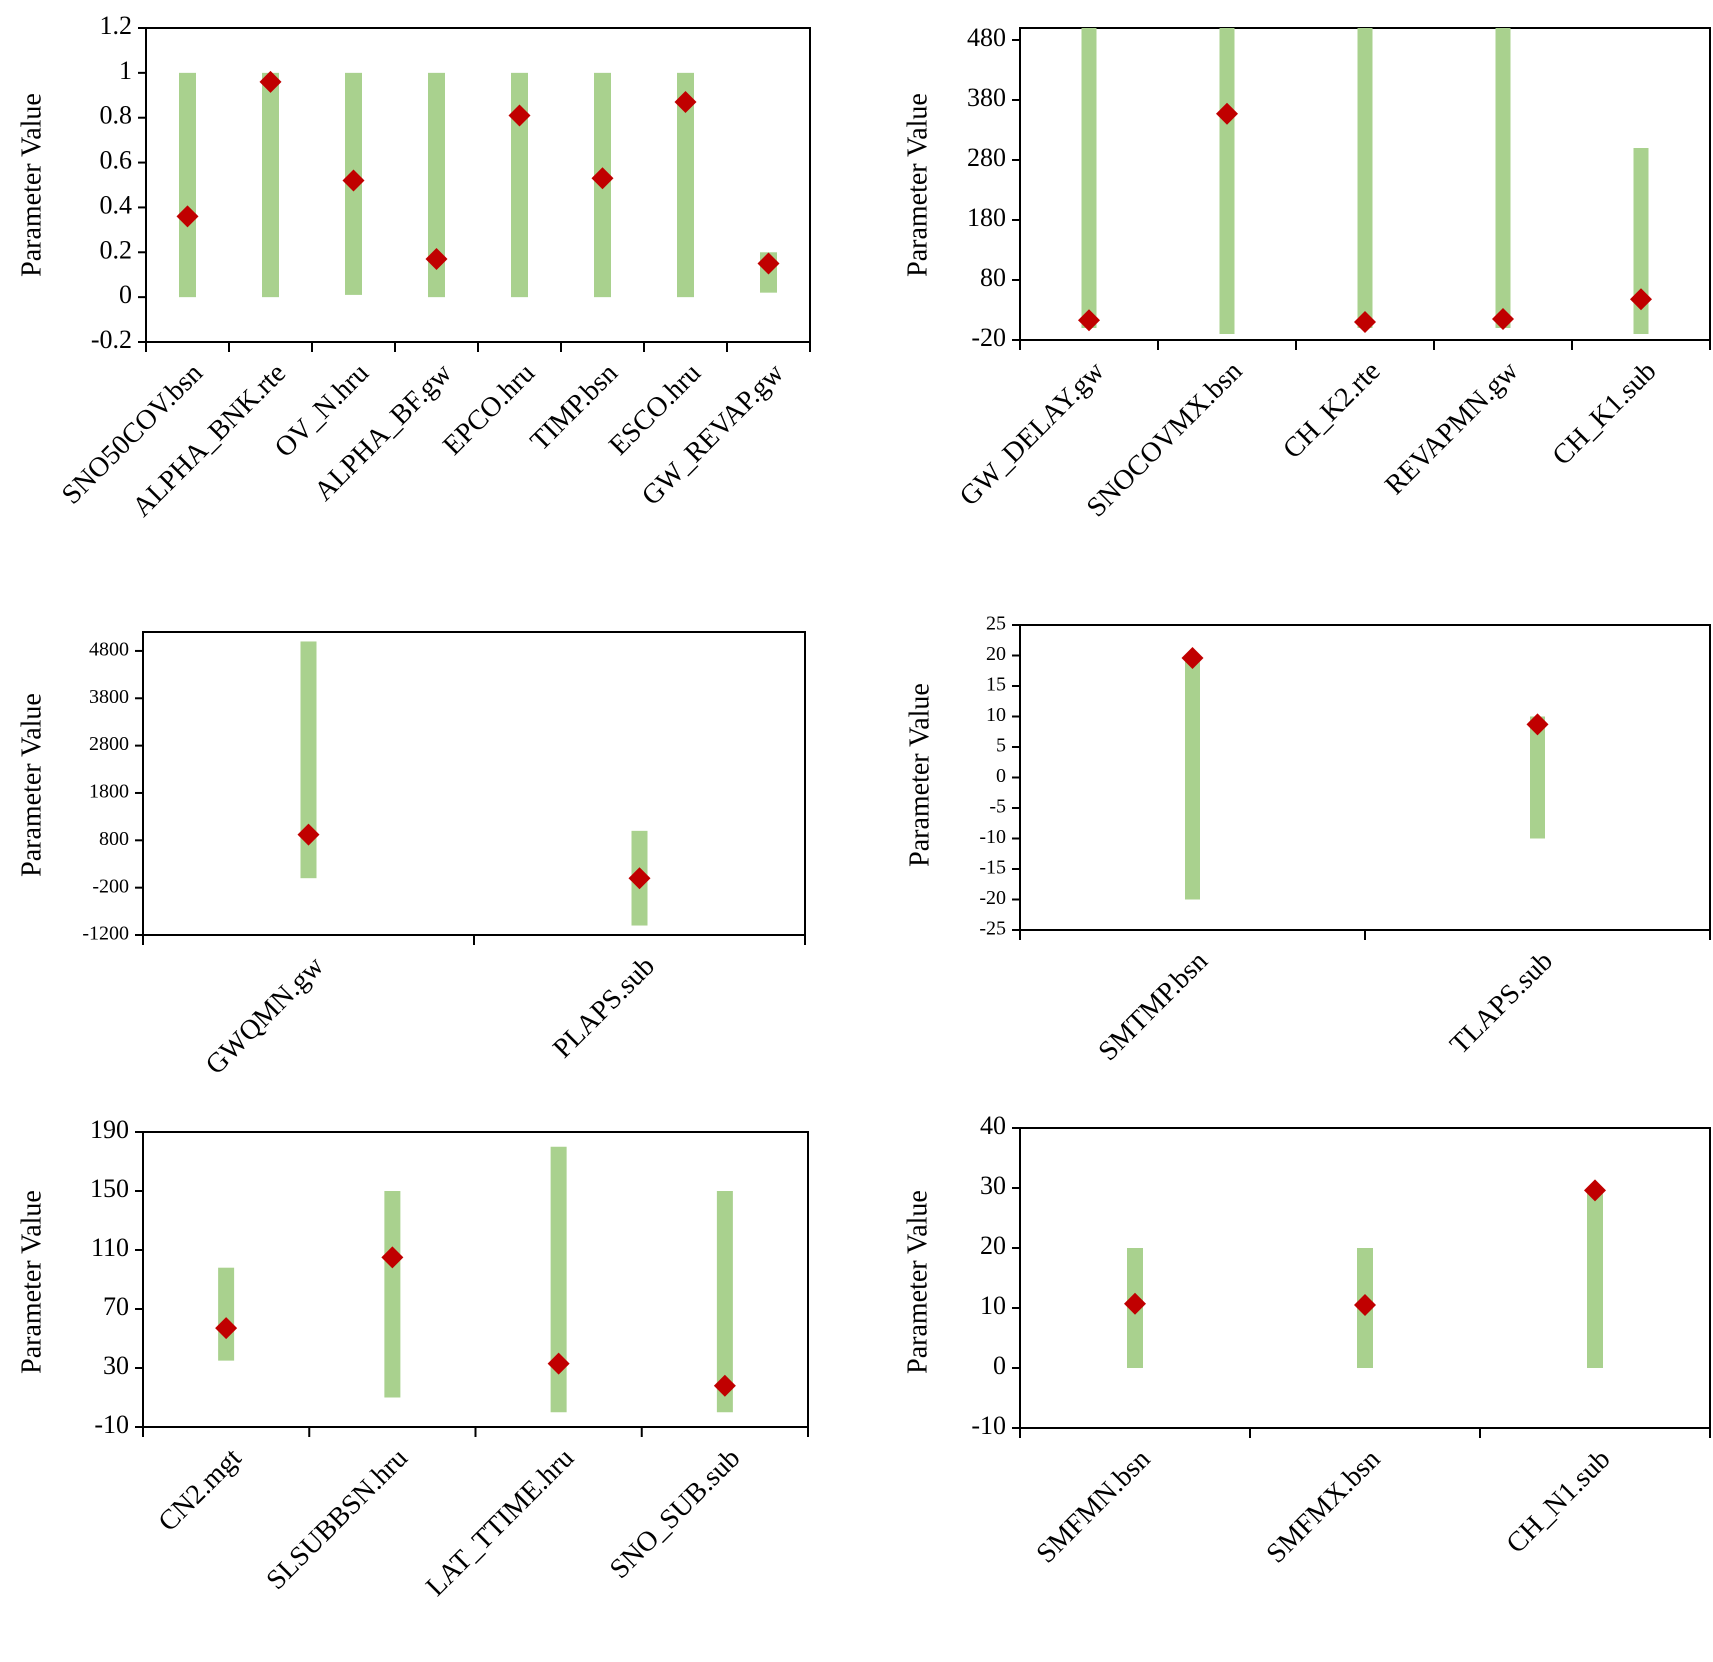 The image size is (1713, 1662). Describe the element at coordinates (111, 339) in the screenshot. I see `y-tick-label: -0.2` at that location.